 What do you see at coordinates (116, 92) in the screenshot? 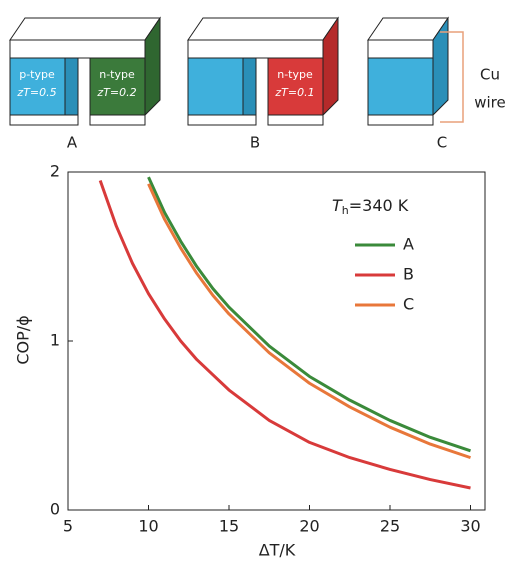
I see `leg-zt: zT=0.2` at bounding box center [116, 92].